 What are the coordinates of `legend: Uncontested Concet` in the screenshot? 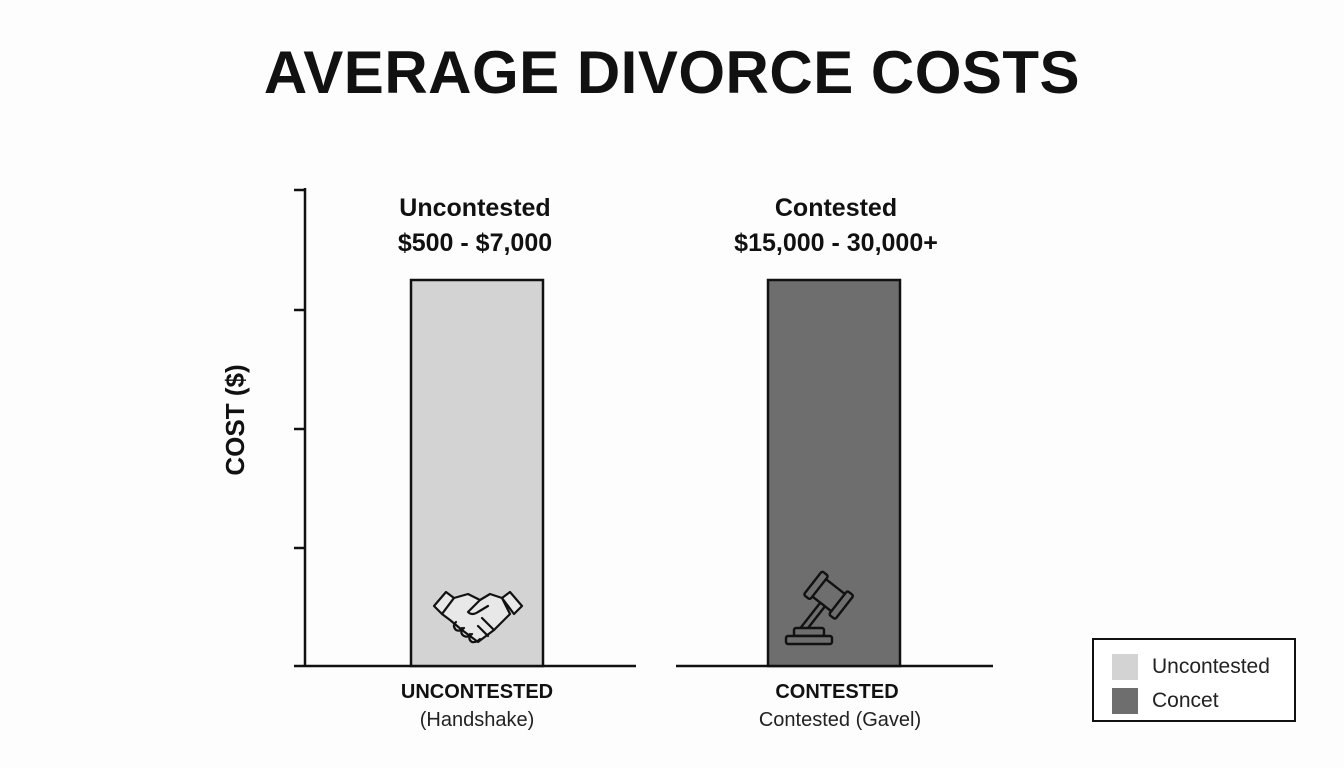 It's located at (1194, 680).